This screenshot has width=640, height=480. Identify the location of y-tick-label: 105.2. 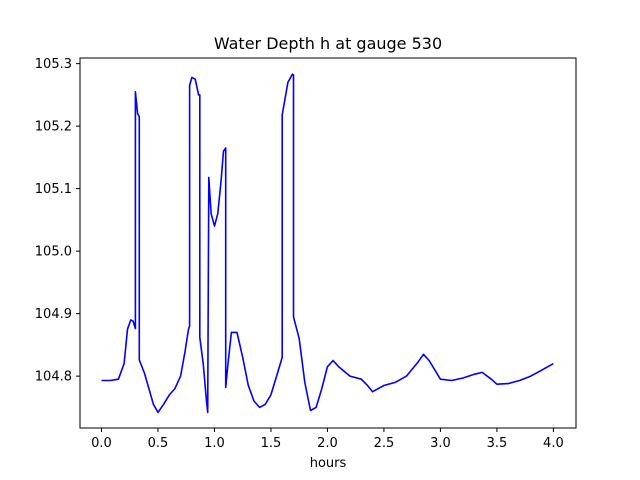
(53, 127).